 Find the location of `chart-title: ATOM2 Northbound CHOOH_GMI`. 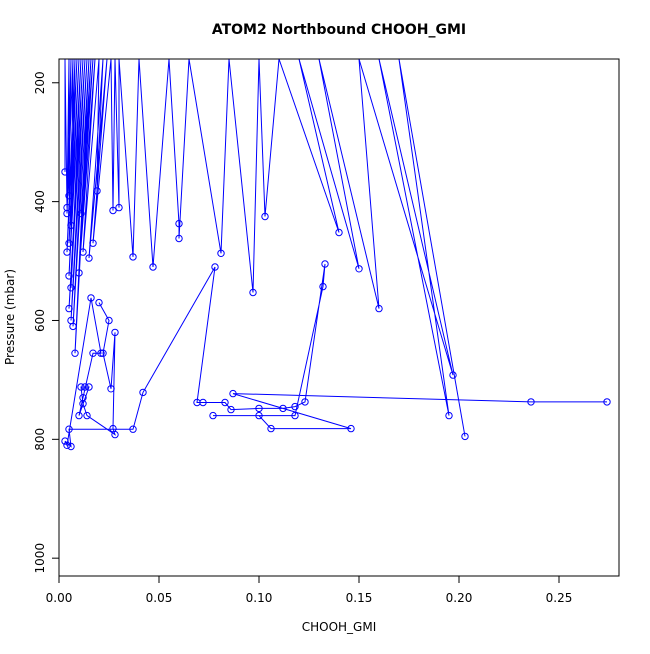

chart-title: ATOM2 Northbound CHOOH_GMI is located at coordinates (339, 30).